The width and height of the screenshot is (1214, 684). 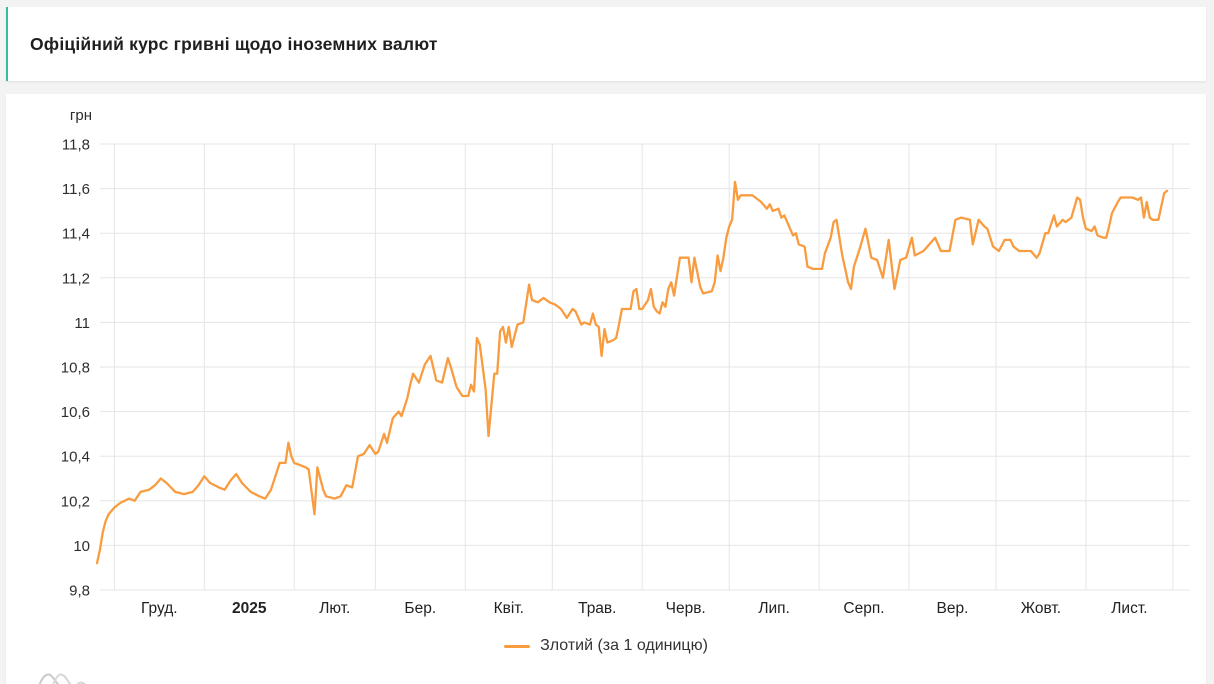 I want to click on legend-line-swatch, so click(x=517, y=646).